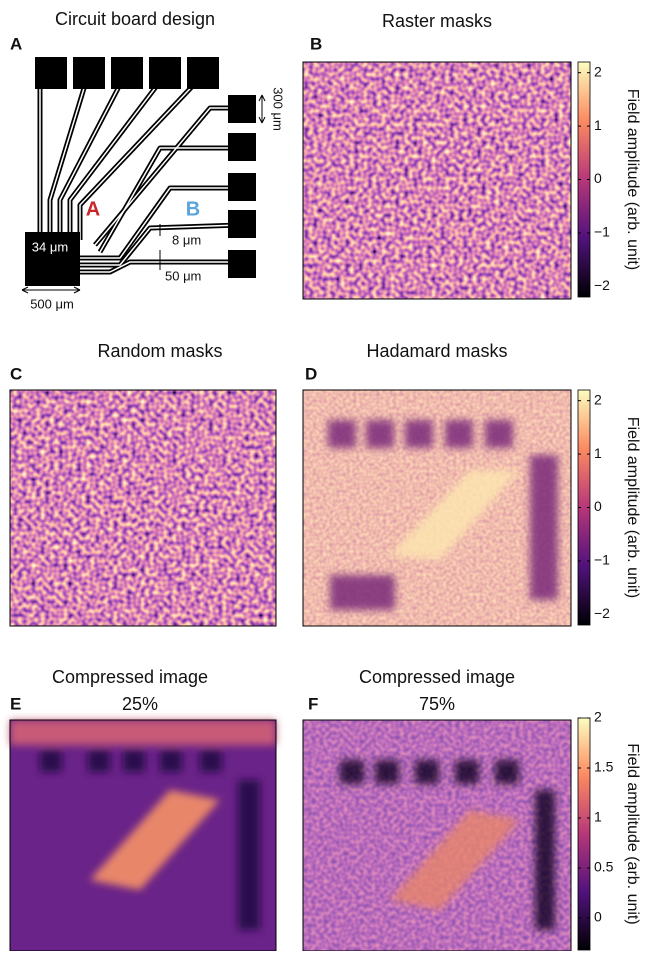 The image size is (651, 956). What do you see at coordinates (135, 19) in the screenshot?
I see `panel-title: Circuit board design` at bounding box center [135, 19].